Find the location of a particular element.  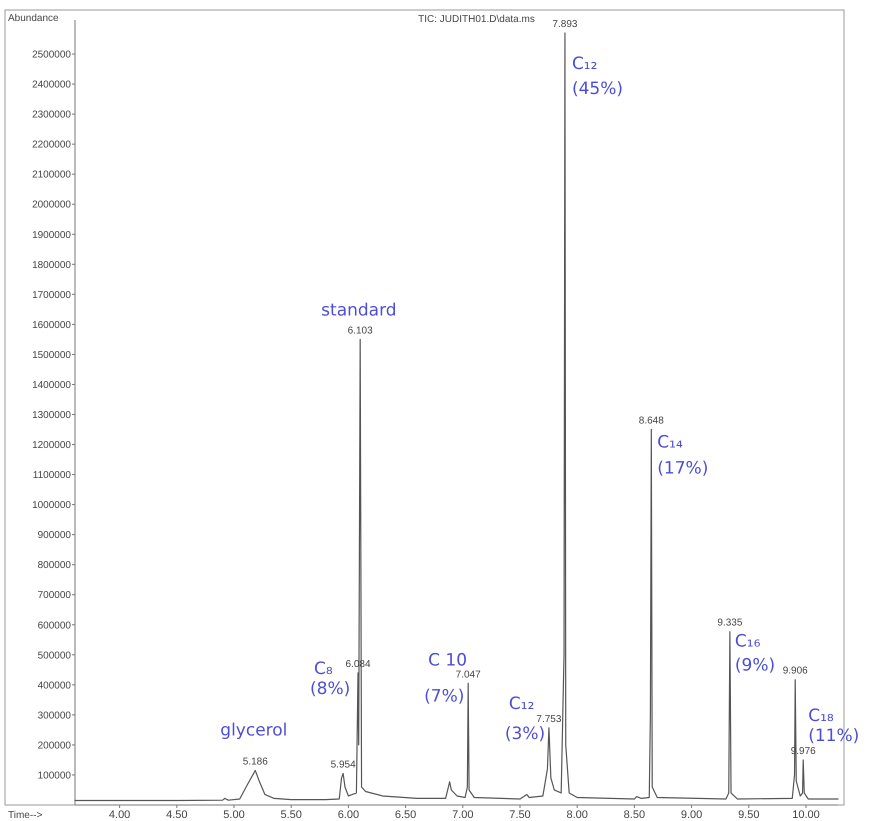

annotation: 5.186 is located at coordinates (255, 762).